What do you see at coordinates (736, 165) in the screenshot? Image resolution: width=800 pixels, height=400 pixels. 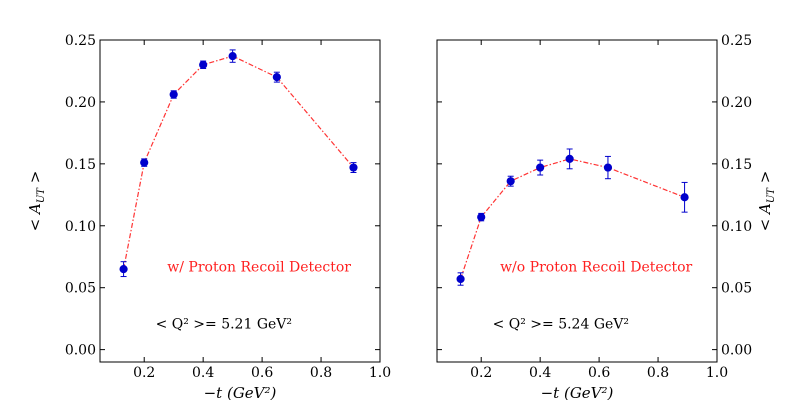 I see `panel-right-ytick-label: 0.15` at bounding box center [736, 165].